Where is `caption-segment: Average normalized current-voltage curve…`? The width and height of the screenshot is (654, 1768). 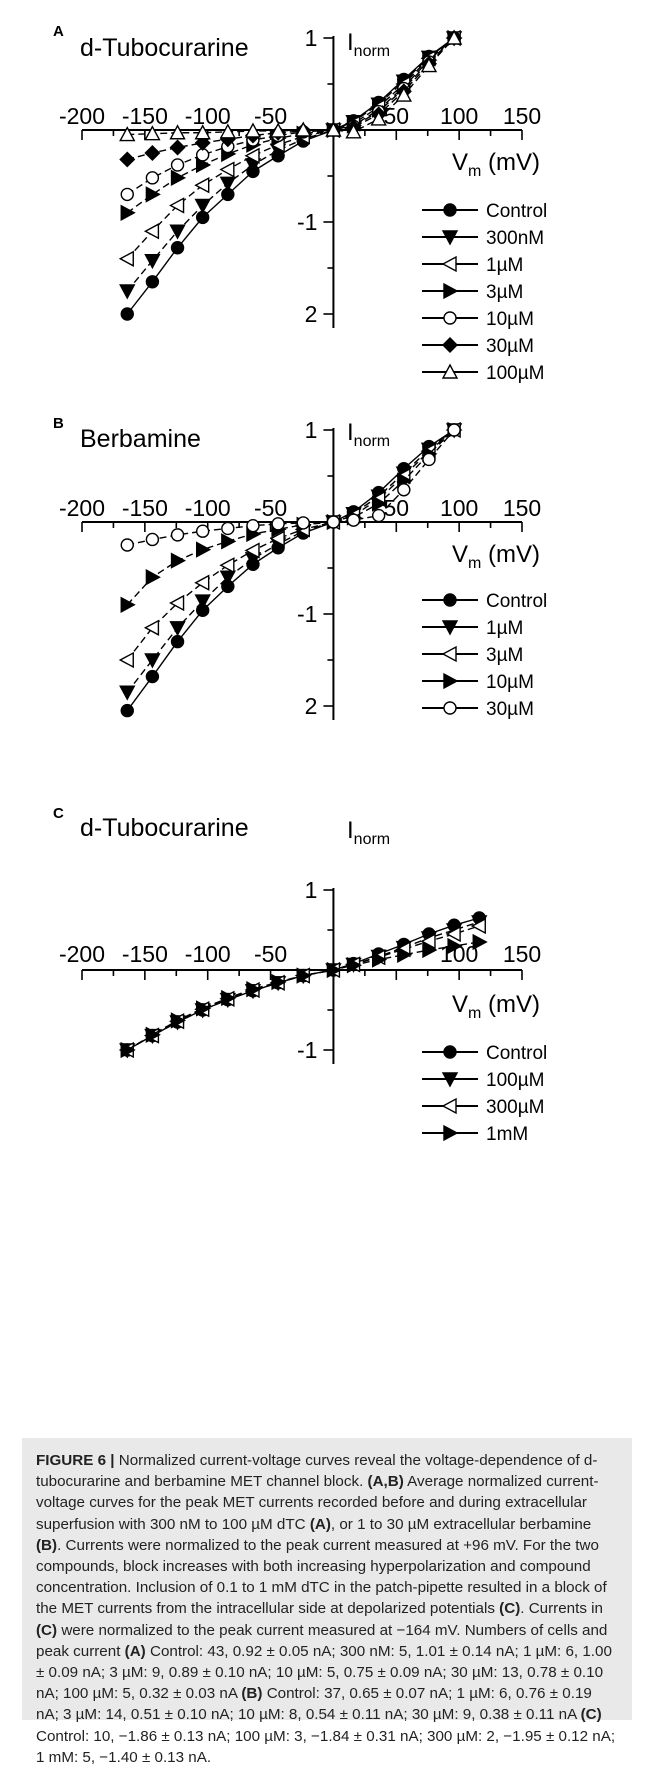 caption-segment: Average normalized current-voltage curve… is located at coordinates (317, 1503).